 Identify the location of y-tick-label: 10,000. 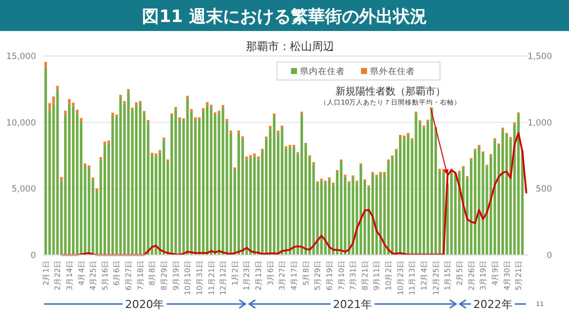
(21, 123).